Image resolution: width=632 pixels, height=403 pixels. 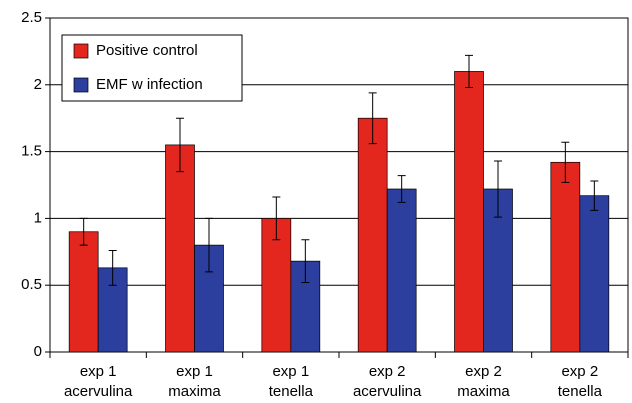 I want to click on legend-frame, so click(x=152, y=68).